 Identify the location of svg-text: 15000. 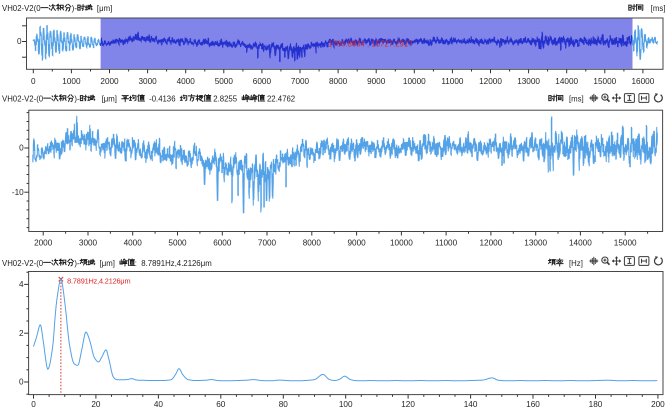
(604, 81).